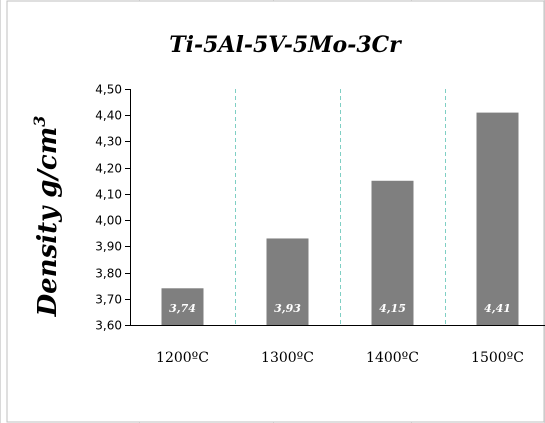 The image size is (545, 423). What do you see at coordinates (497, 308) in the screenshot?
I see `data-label-1500ºC: 4,41` at bounding box center [497, 308].